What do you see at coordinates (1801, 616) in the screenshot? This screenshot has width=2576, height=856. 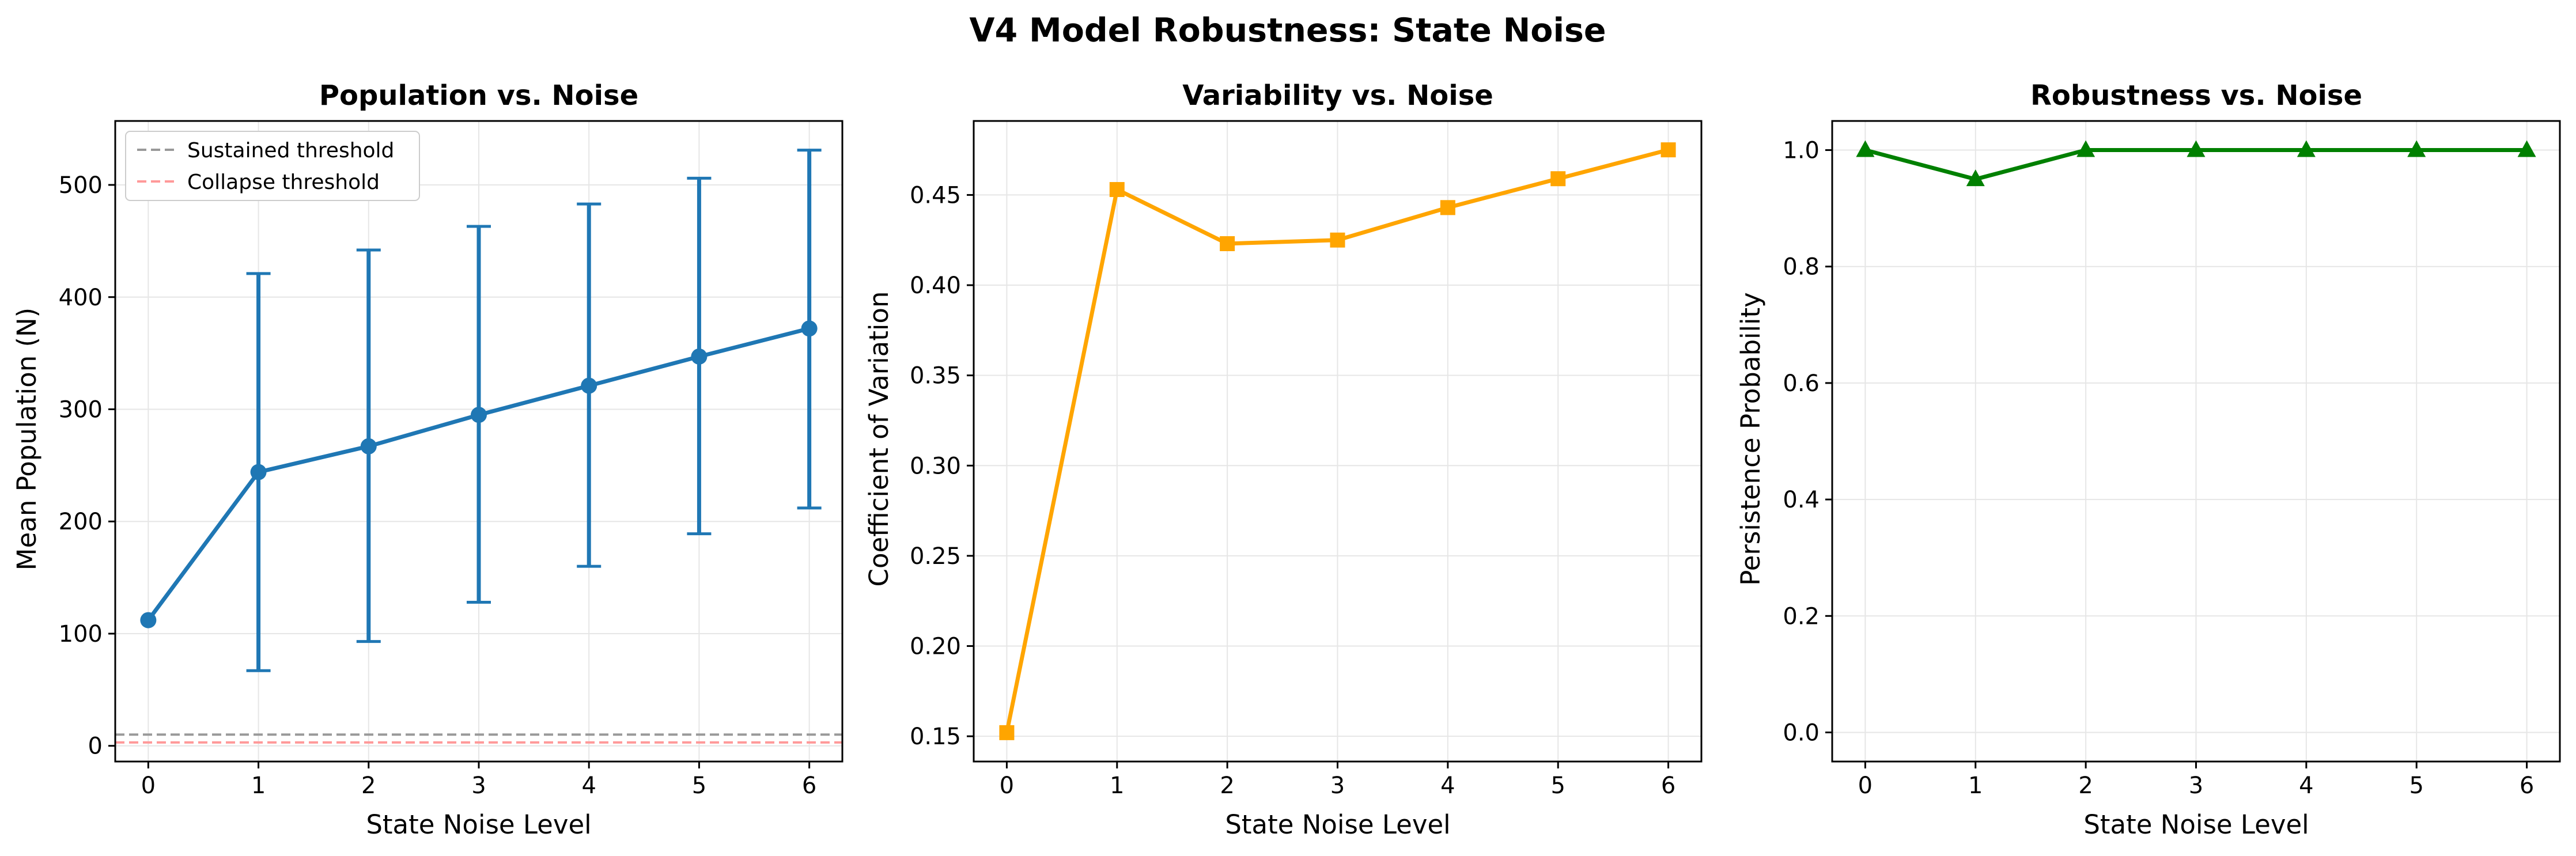 I see `y-tick-label: 0.2` at bounding box center [1801, 616].